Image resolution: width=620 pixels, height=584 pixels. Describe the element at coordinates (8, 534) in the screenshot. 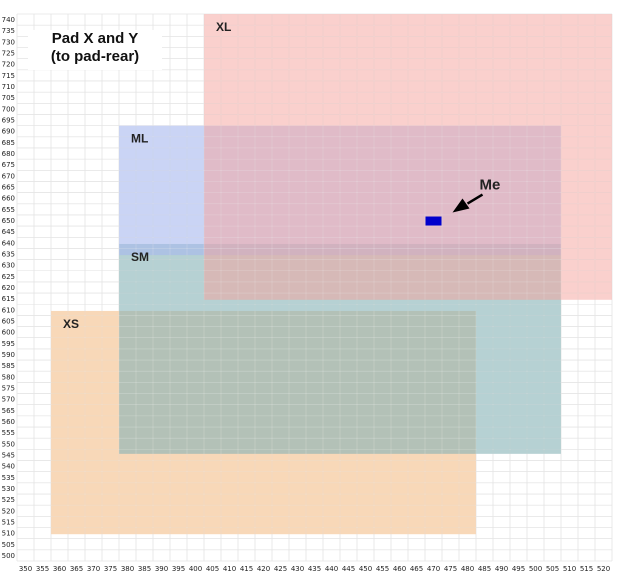

I see `y-tick-label: 510` at that location.